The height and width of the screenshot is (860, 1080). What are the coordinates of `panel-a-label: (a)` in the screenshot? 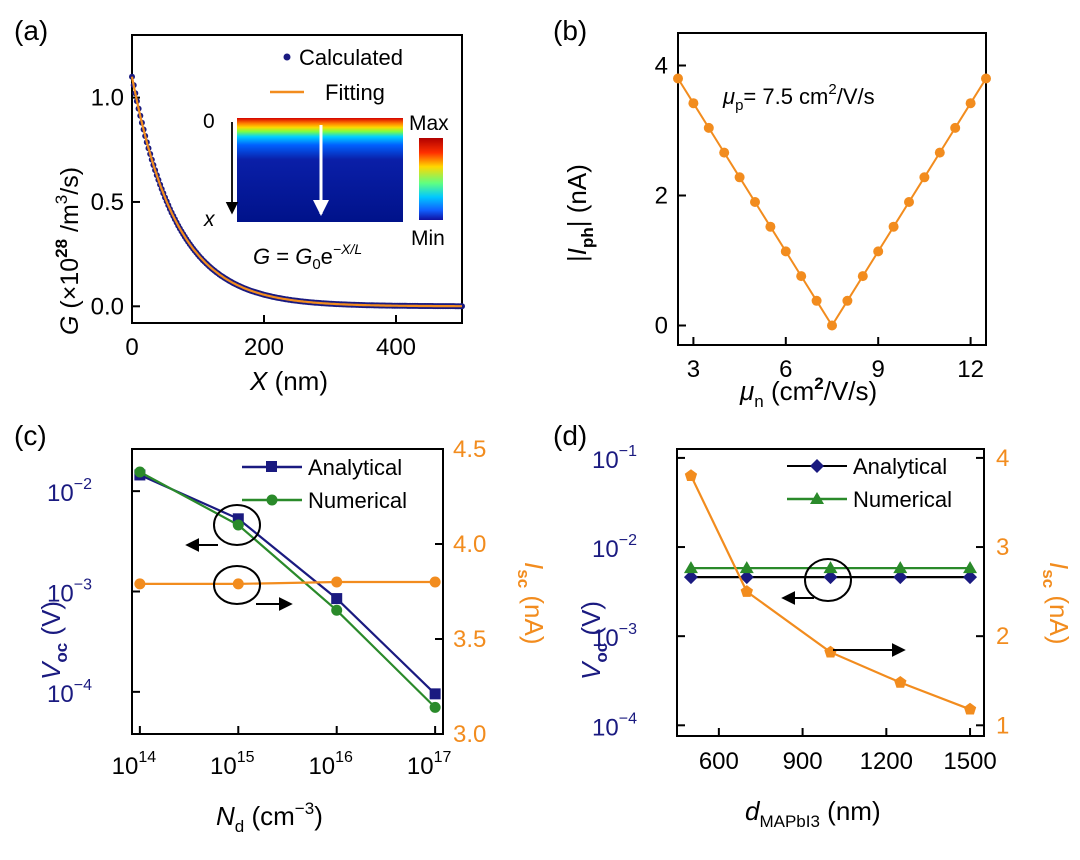 It's located at (31, 30).